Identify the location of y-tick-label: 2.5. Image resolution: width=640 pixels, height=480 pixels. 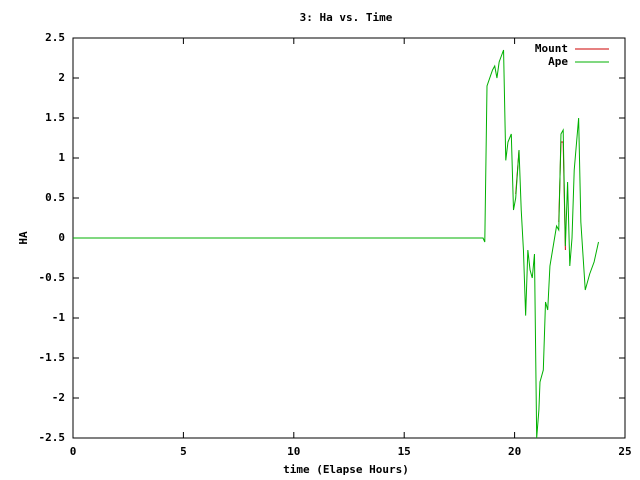
(55, 37).